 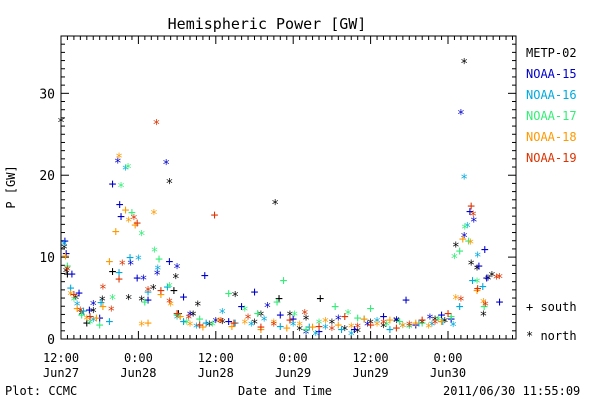 I want to click on y-tick-label: 20, so click(x=47, y=176).